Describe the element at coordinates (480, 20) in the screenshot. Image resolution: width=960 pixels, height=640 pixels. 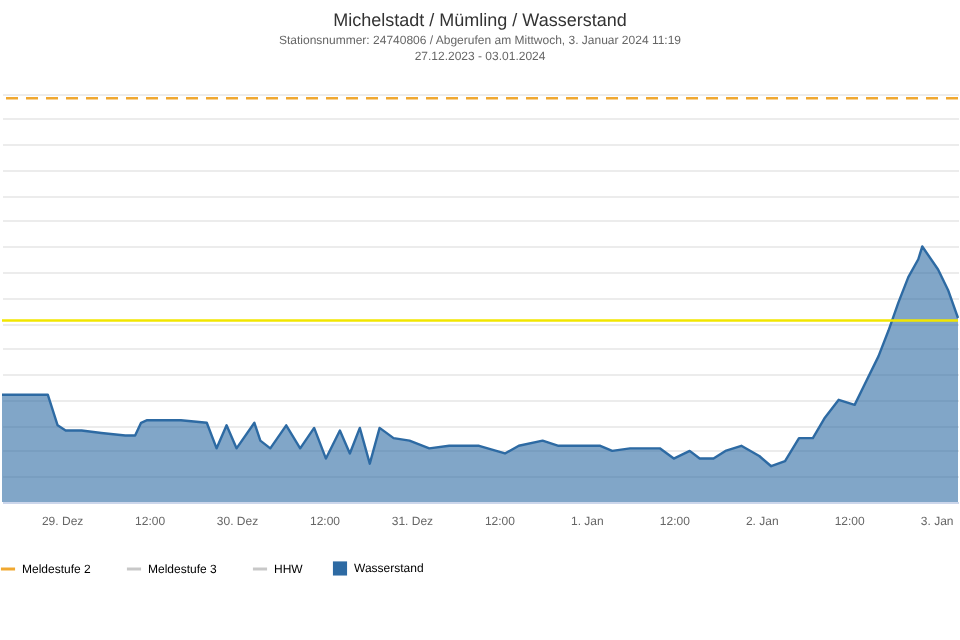
I see `chart-title: Michelstadt / Mümling / Wasserstand` at that location.